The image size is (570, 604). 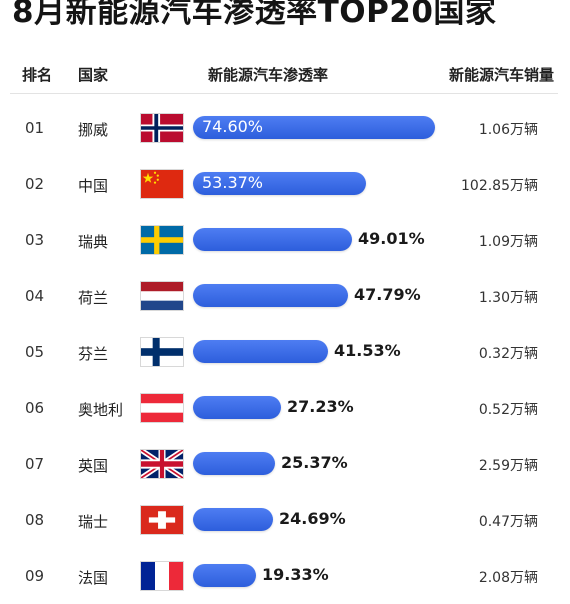 I want to click on sales-label: 2.59万辆, so click(x=508, y=466).